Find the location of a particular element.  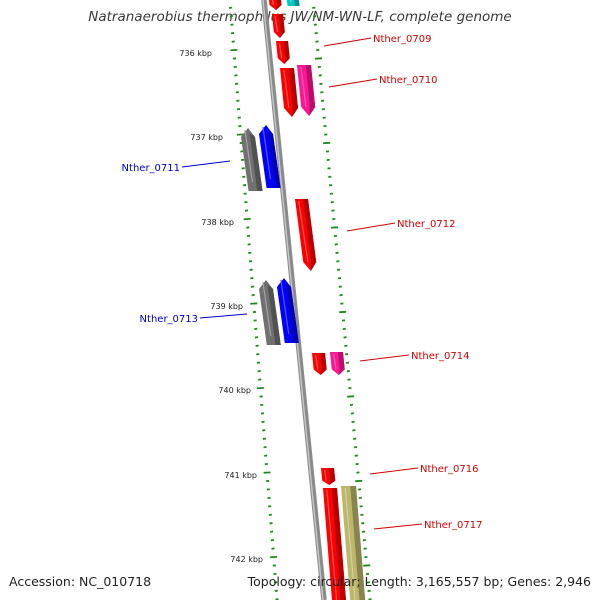

gene-label-nther-0716: Nther_0716 is located at coordinates (449, 469).